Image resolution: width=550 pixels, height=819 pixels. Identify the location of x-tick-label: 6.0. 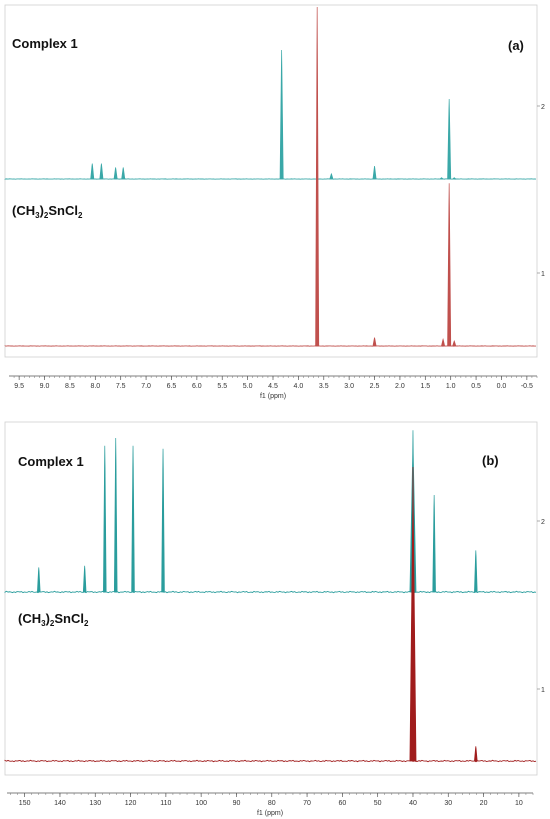
(197, 386).